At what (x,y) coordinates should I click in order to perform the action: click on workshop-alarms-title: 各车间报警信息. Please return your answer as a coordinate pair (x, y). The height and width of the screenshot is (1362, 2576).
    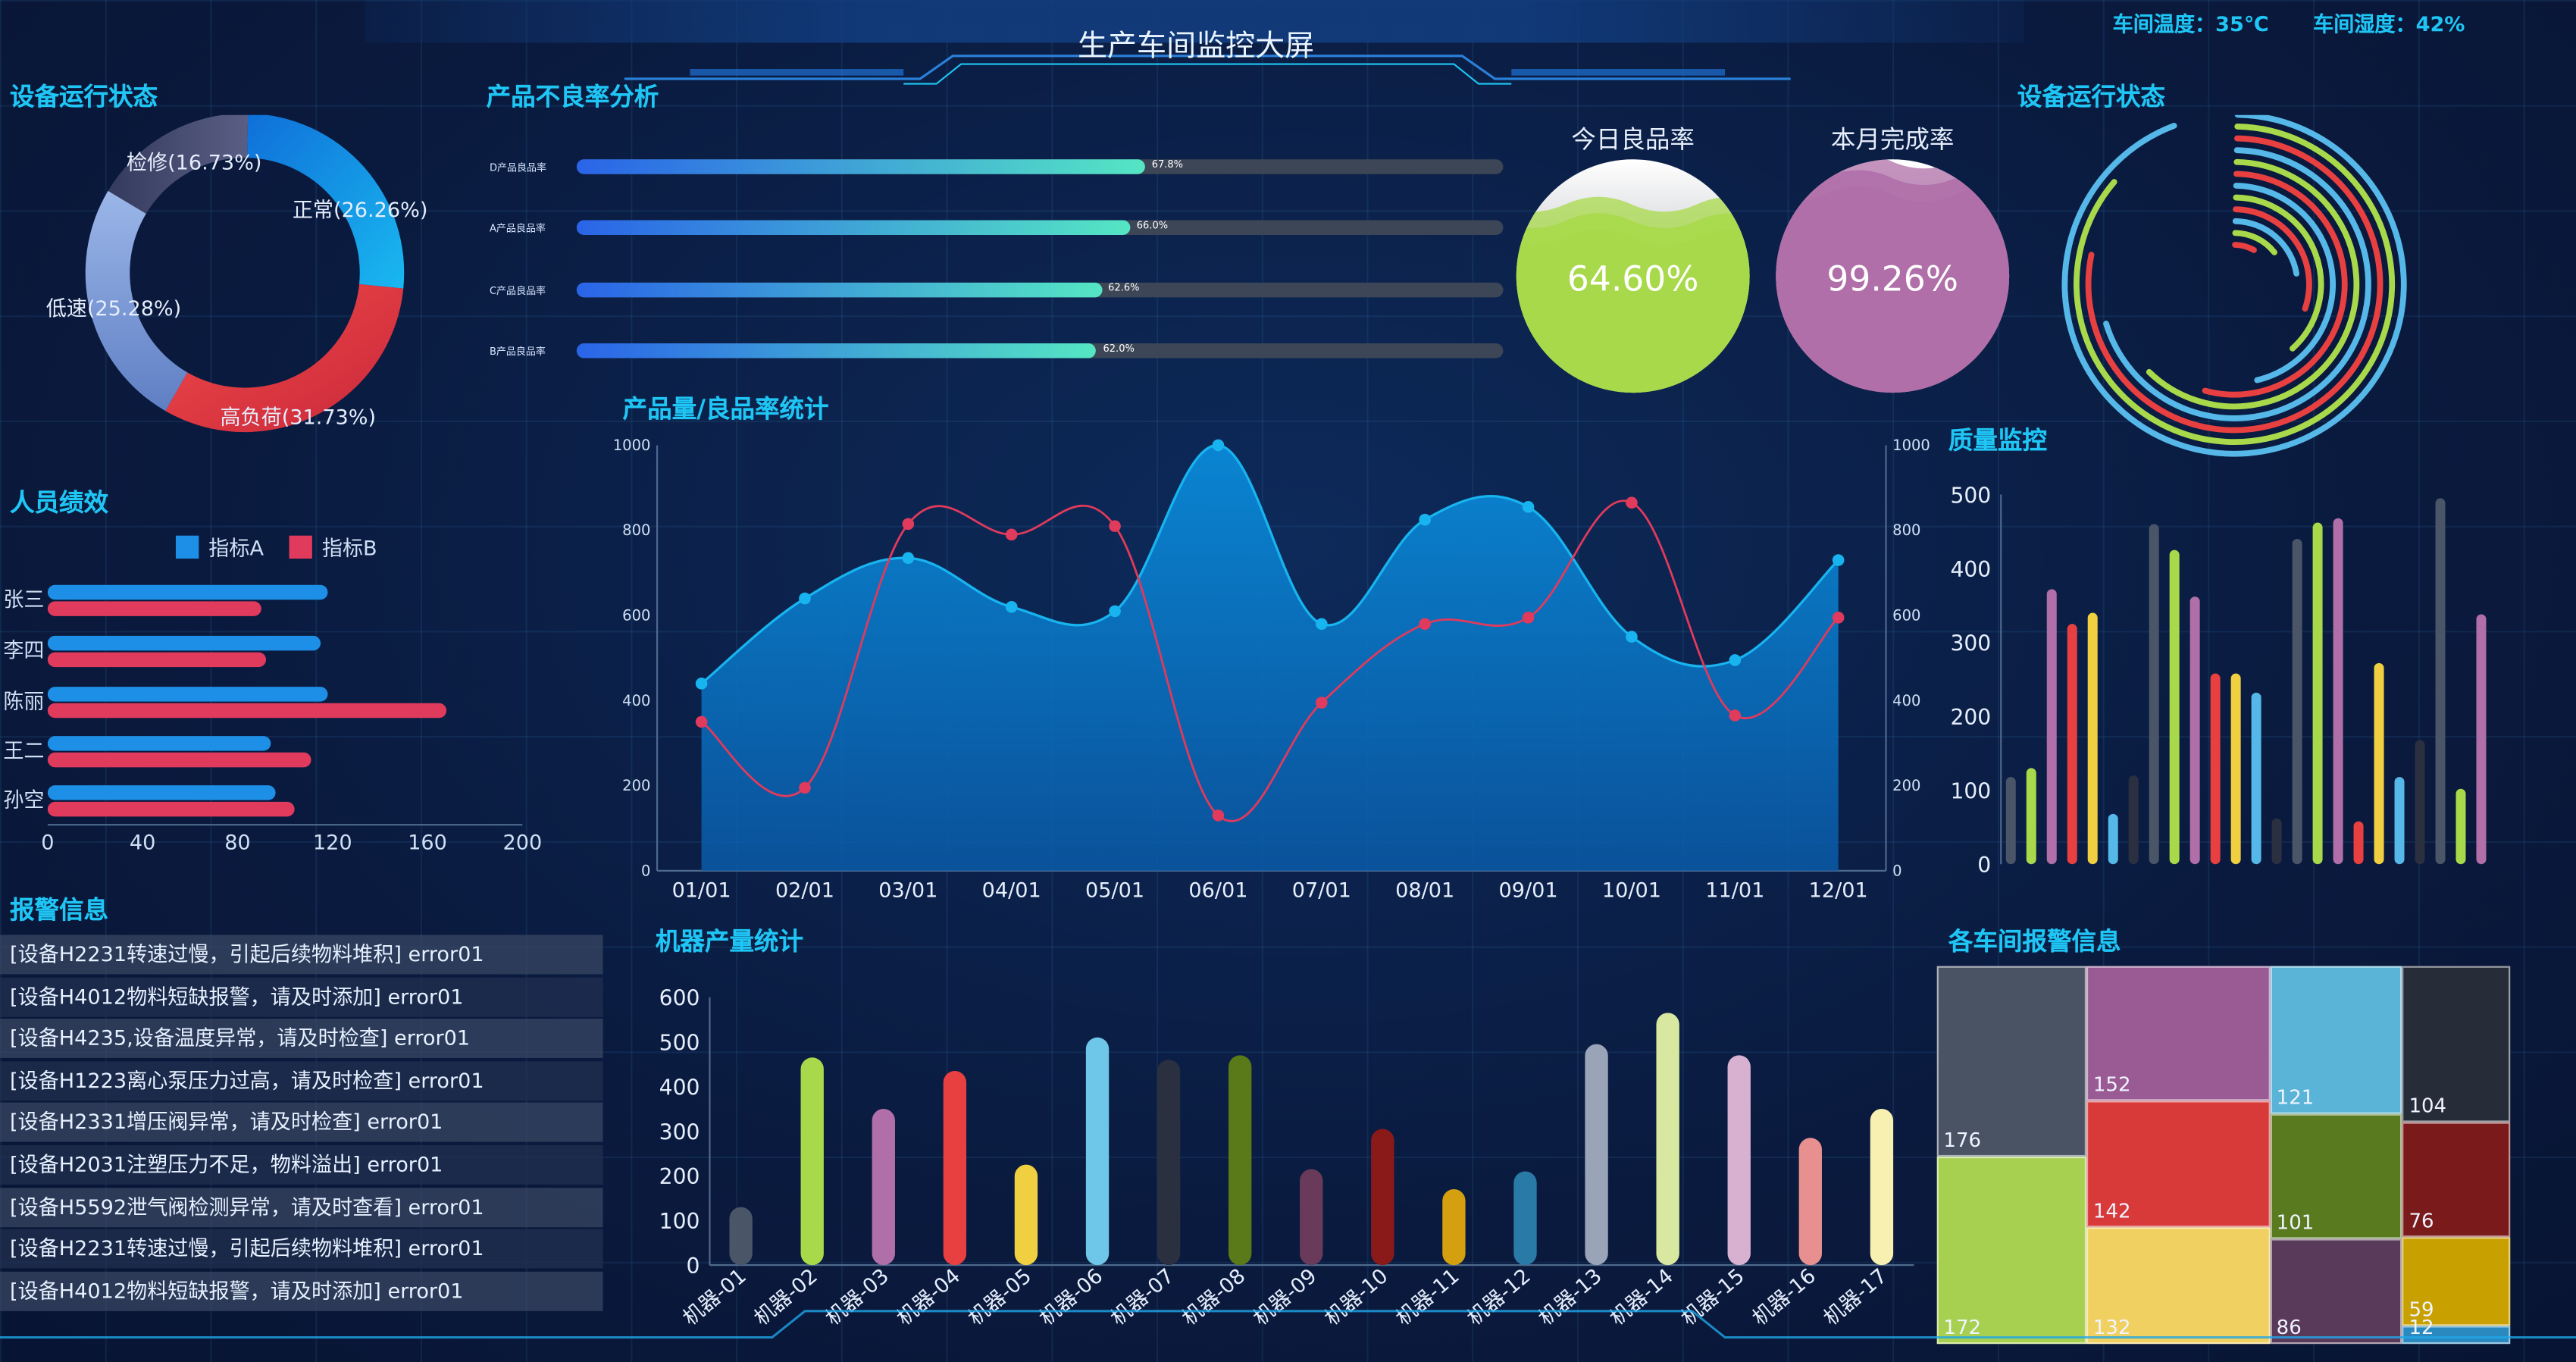
    Looking at the image, I should click on (2035, 941).